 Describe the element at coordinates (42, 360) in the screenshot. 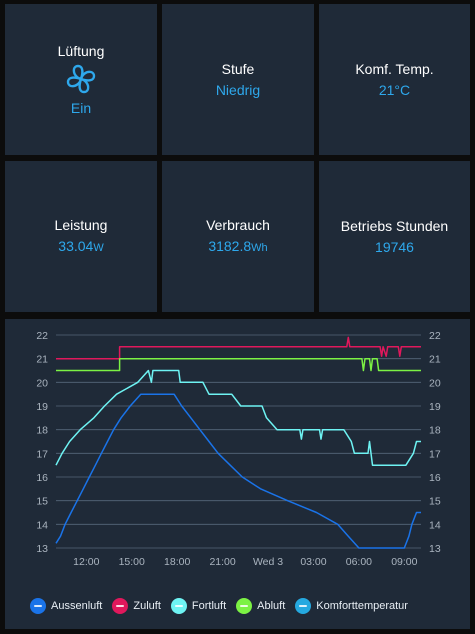

I see `y-tick-label-left: 21` at that location.